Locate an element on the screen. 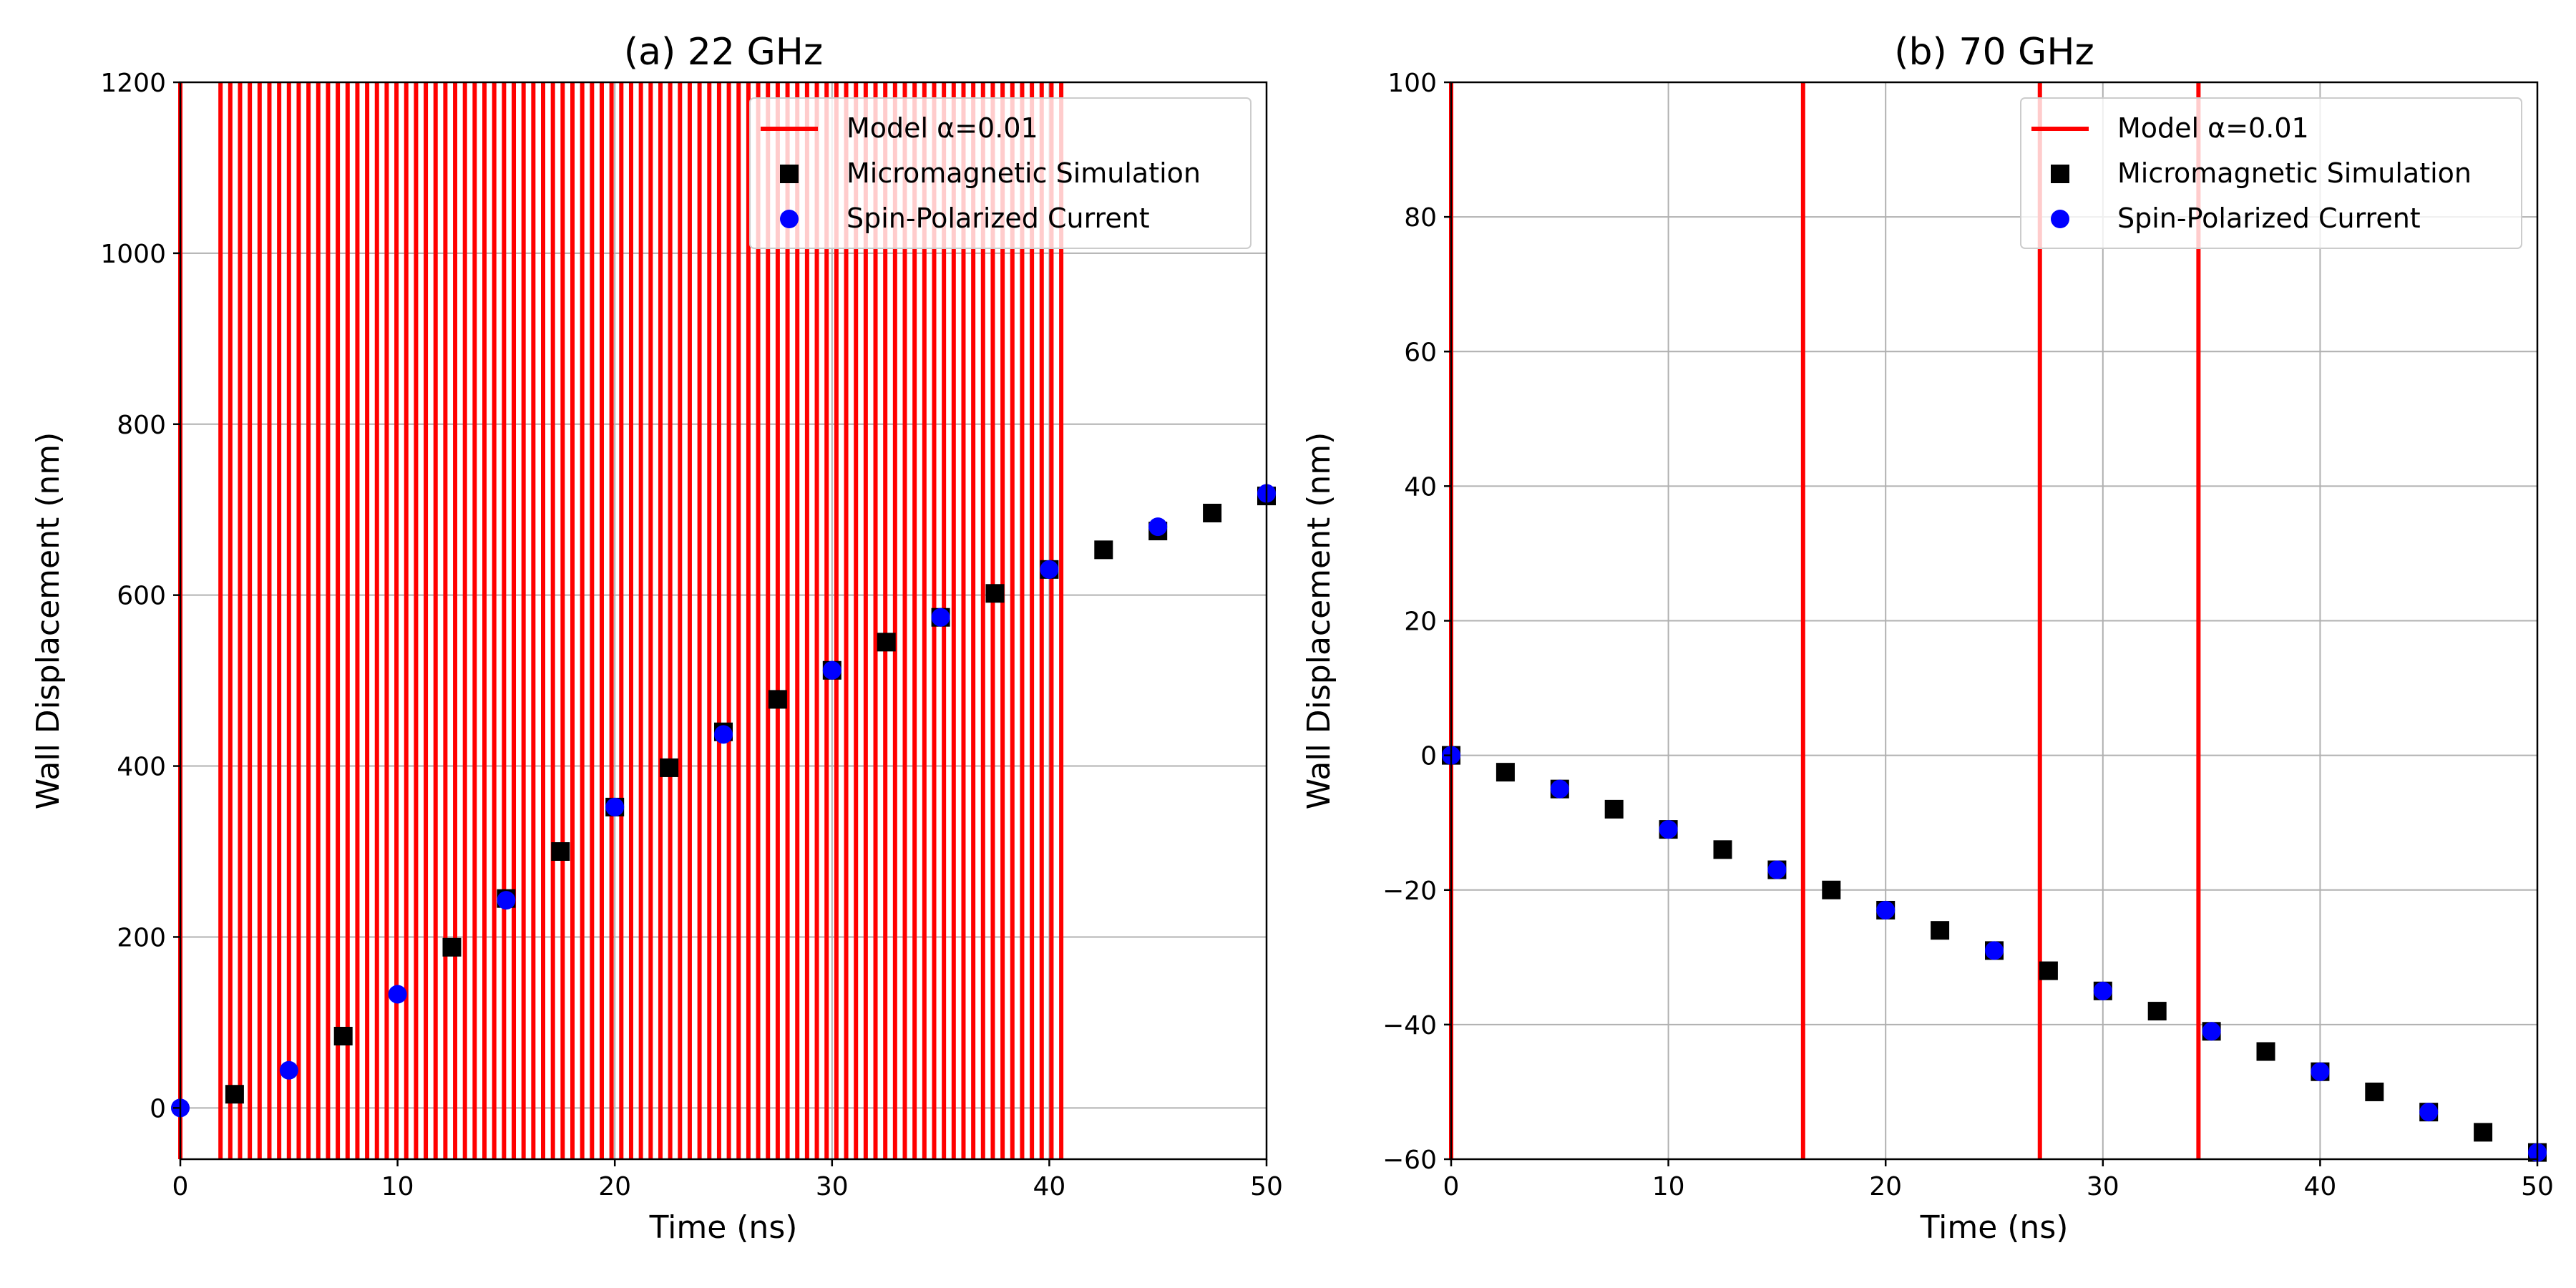 The width and height of the screenshot is (2576, 1288). x-axis-label-b: Time (ns) is located at coordinates (1994, 1227).